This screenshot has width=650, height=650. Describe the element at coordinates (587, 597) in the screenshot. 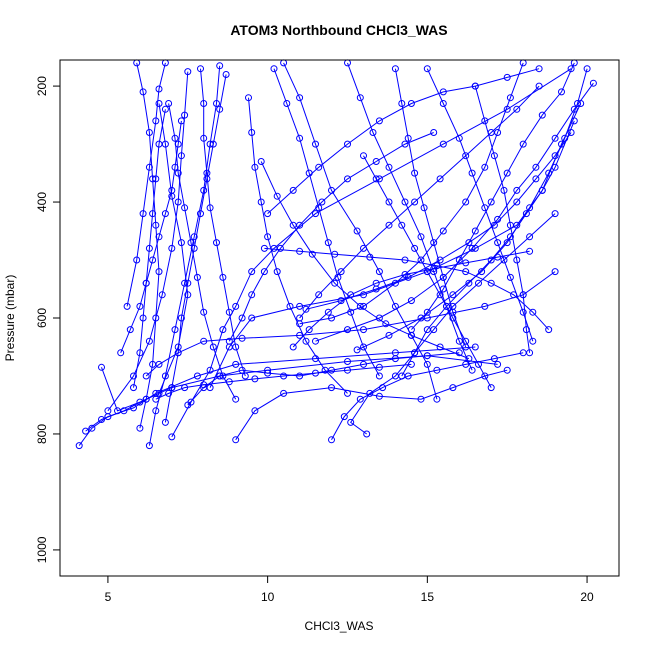

I see `x-tick-label: 20` at that location.